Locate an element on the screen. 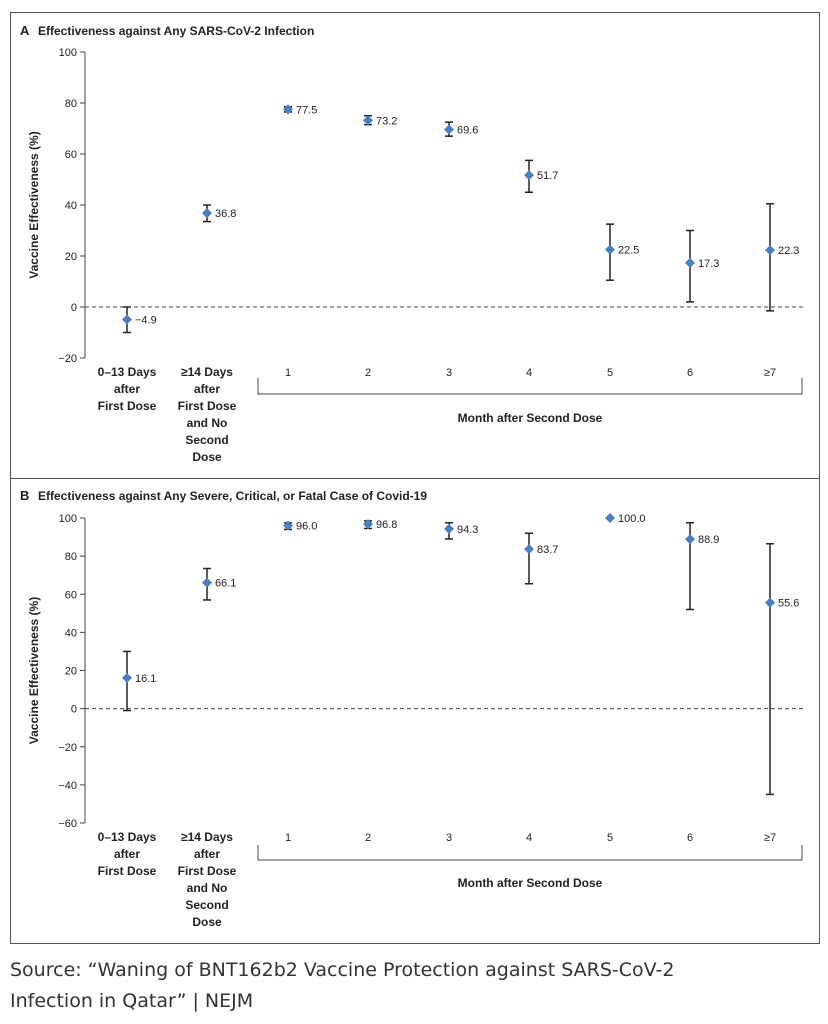 The width and height of the screenshot is (828, 1024). panel-b-data-label: 55.6 is located at coordinates (788, 604).